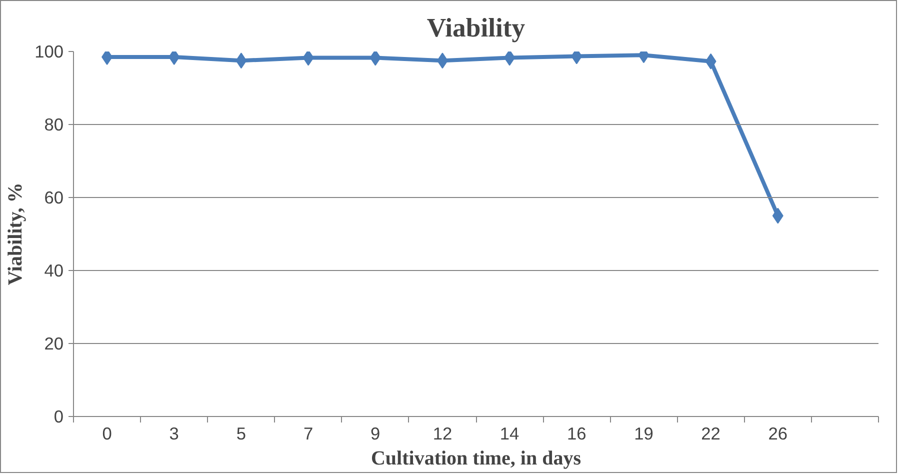 The image size is (899, 475). I want to click on x-tick-label: 26, so click(778, 434).